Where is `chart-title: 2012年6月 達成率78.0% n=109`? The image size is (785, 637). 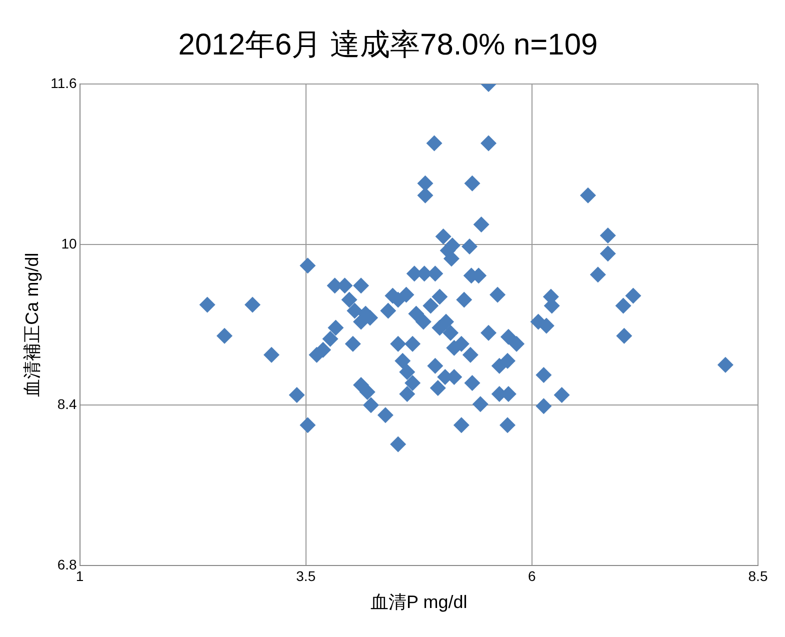
chart-title: 2012年6月 達成率78.0% n=109 is located at coordinates (388, 45).